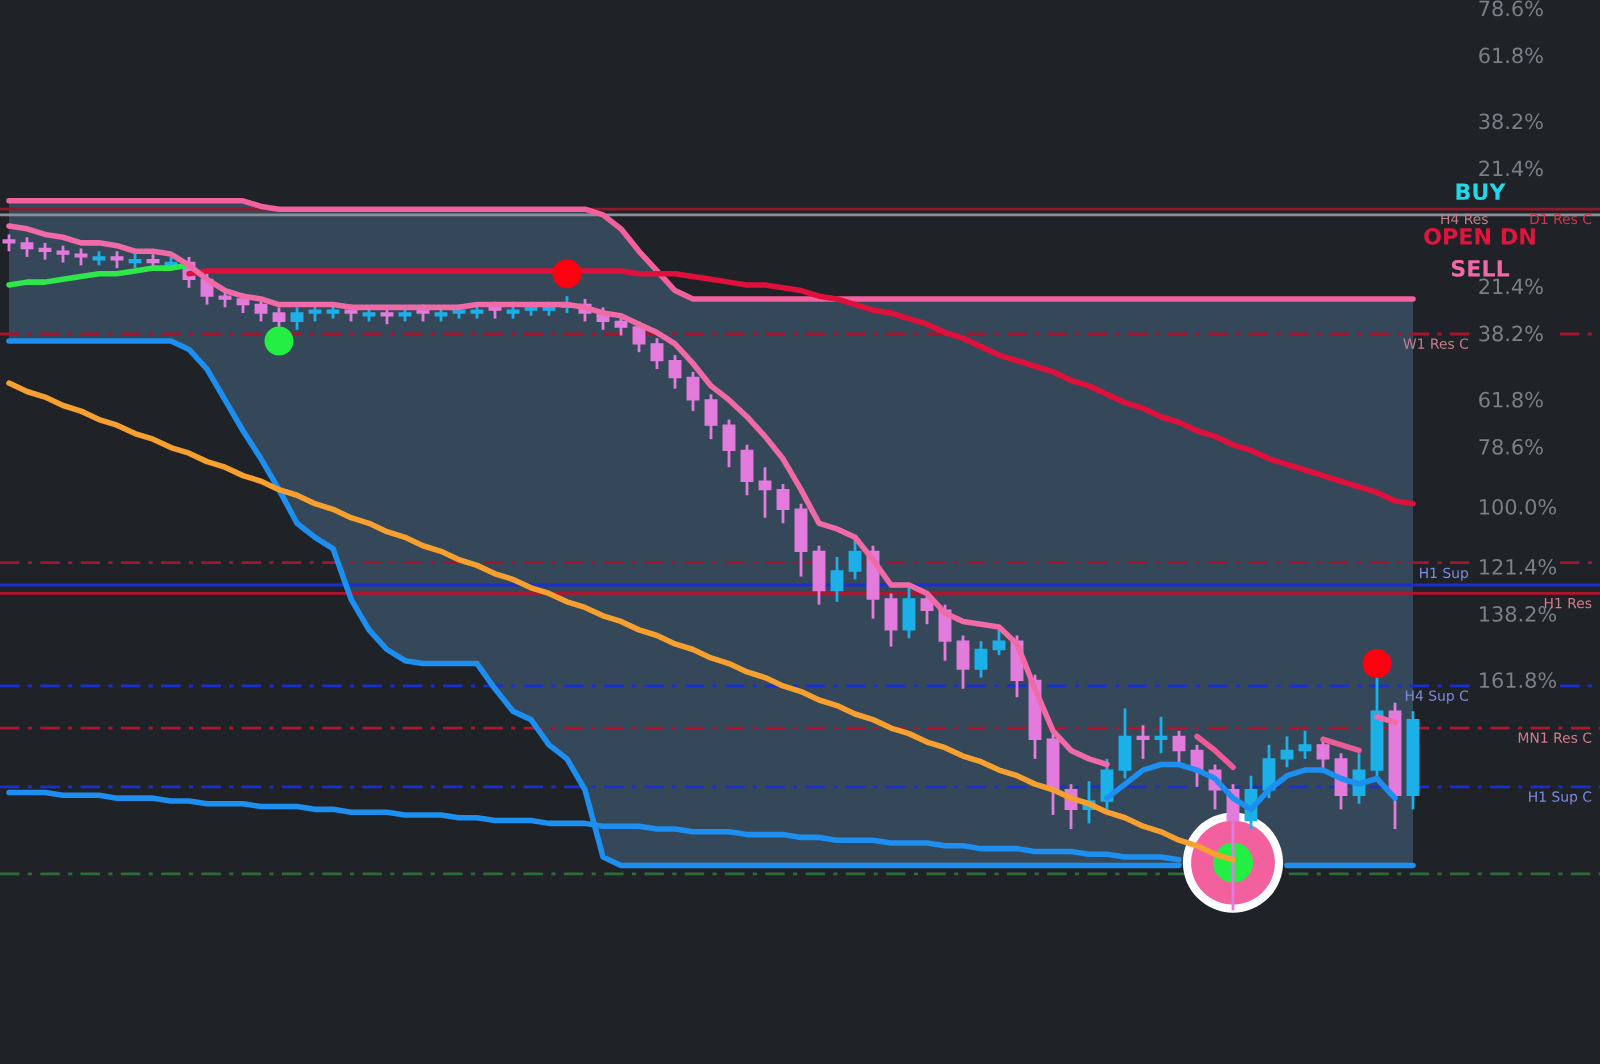 The height and width of the screenshot is (1064, 1600). What do you see at coordinates (1479, 236) in the screenshot?
I see `text: OPEN DN` at bounding box center [1479, 236].